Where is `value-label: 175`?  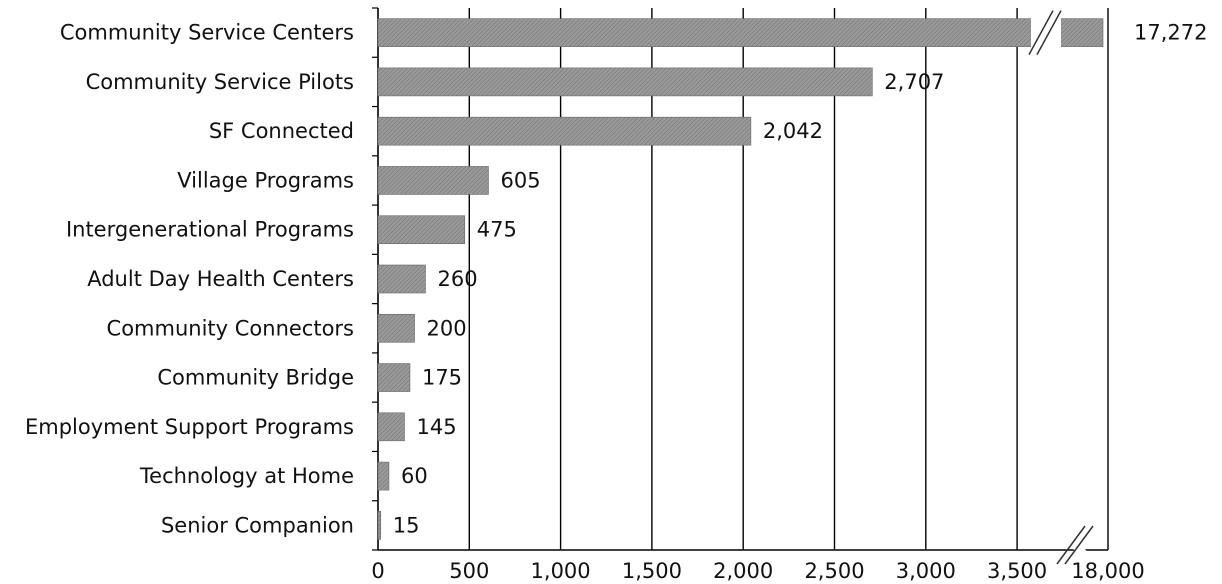
value-label: 175 is located at coordinates (442, 378).